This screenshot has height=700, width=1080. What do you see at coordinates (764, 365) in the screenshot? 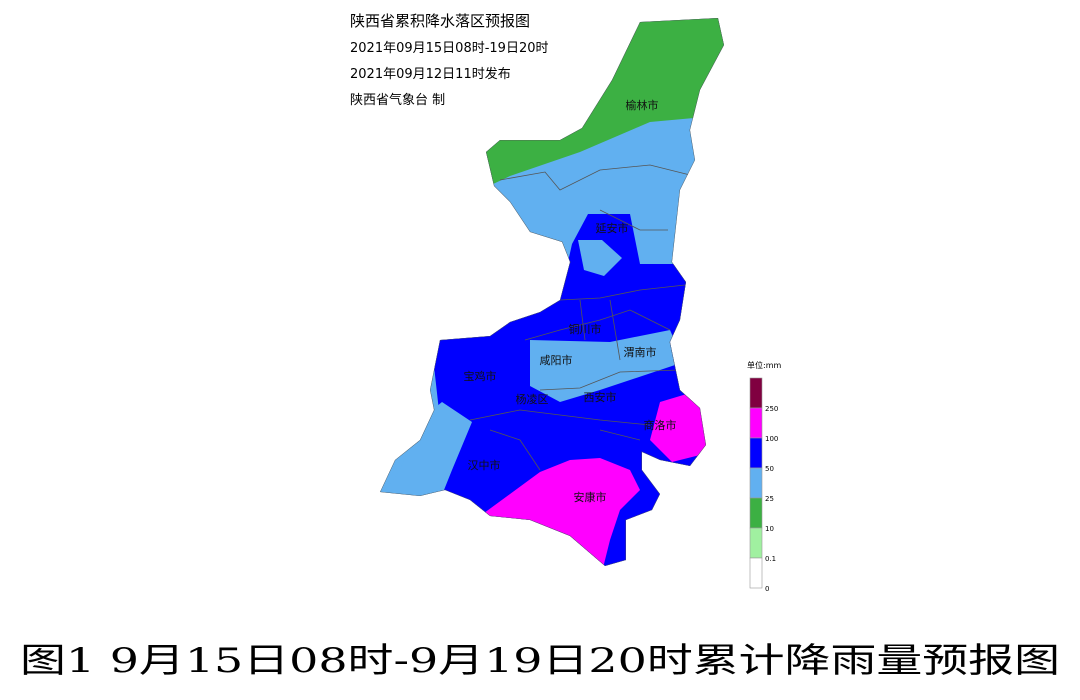
I see `legend-unit: 单位:mm` at bounding box center [764, 365].